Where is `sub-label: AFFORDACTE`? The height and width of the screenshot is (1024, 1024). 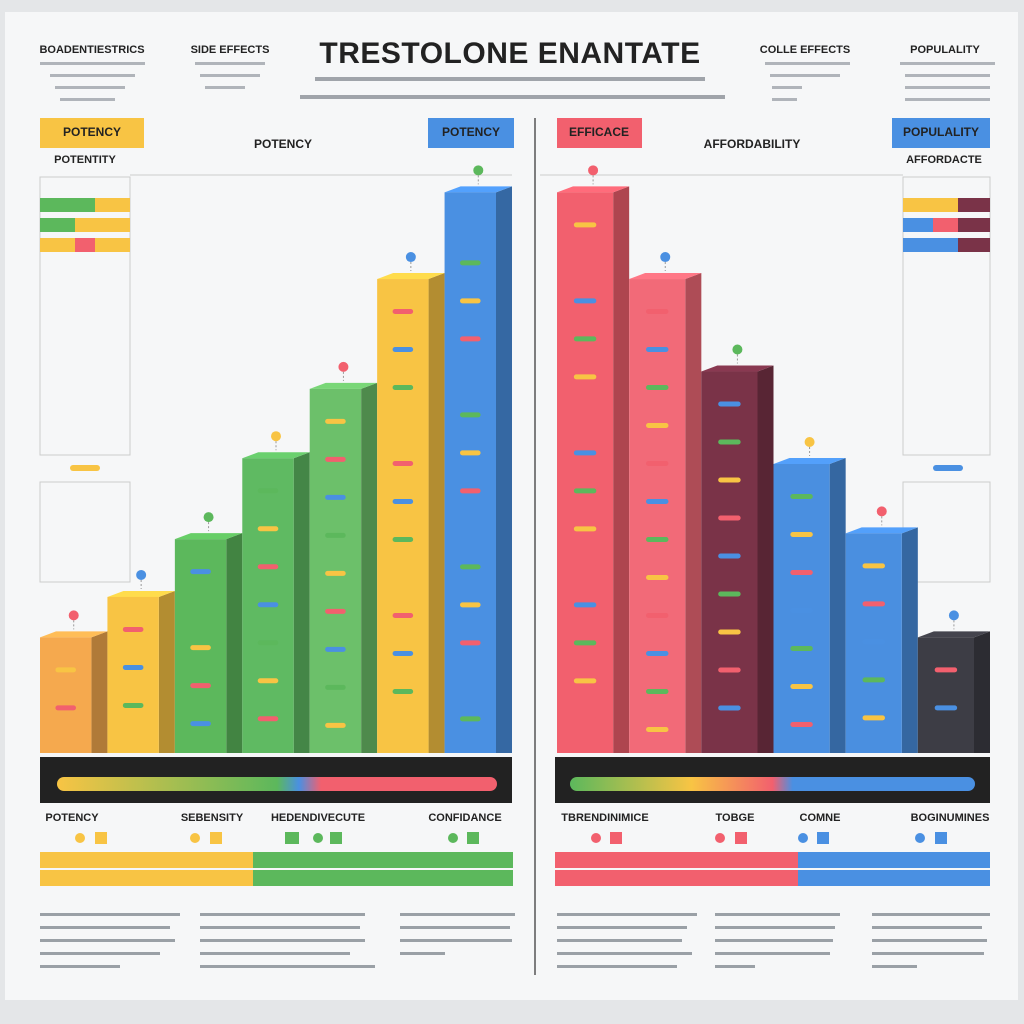 sub-label: AFFORDACTE is located at coordinates (944, 160).